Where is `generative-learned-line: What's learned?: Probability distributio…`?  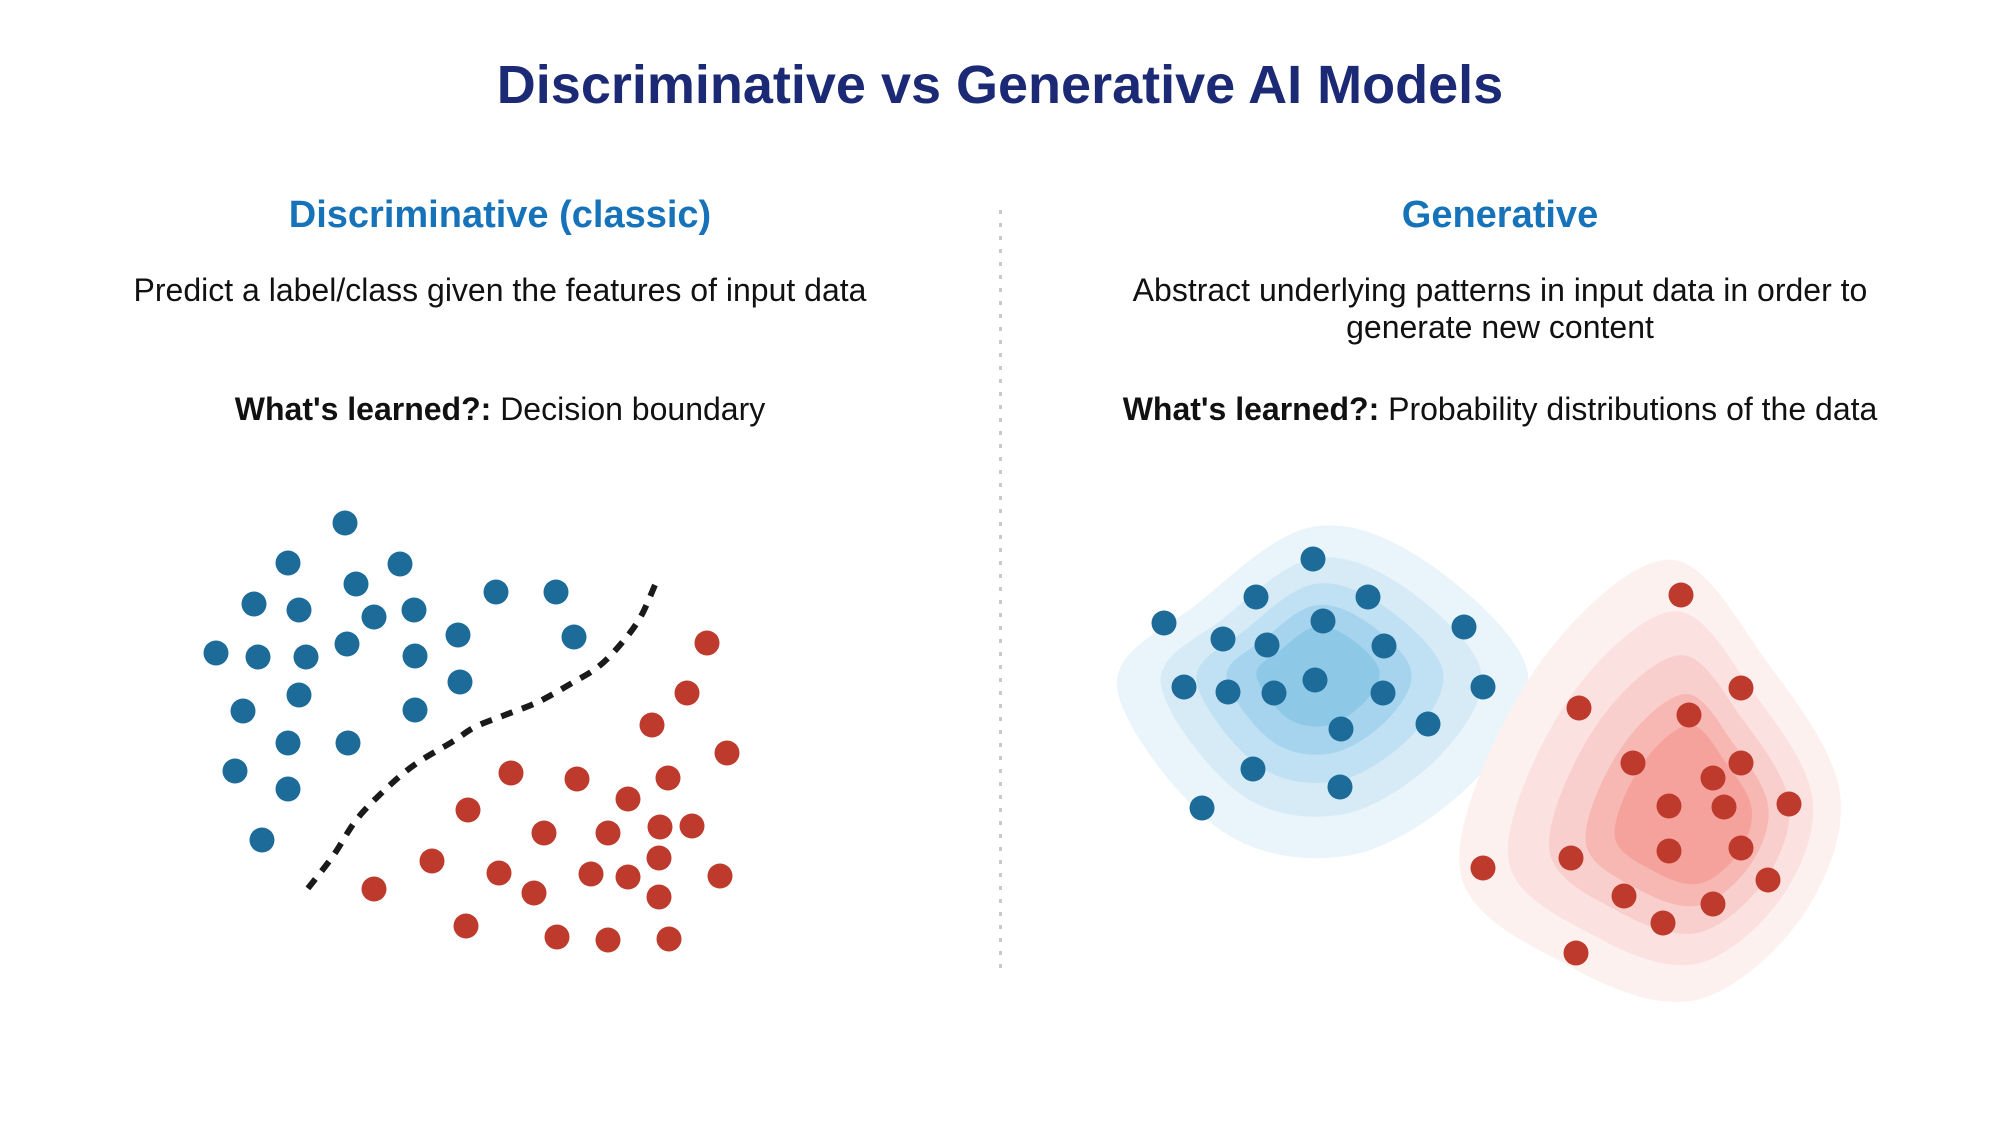 generative-learned-line: What's learned?: Probability distributio… is located at coordinates (1500, 409).